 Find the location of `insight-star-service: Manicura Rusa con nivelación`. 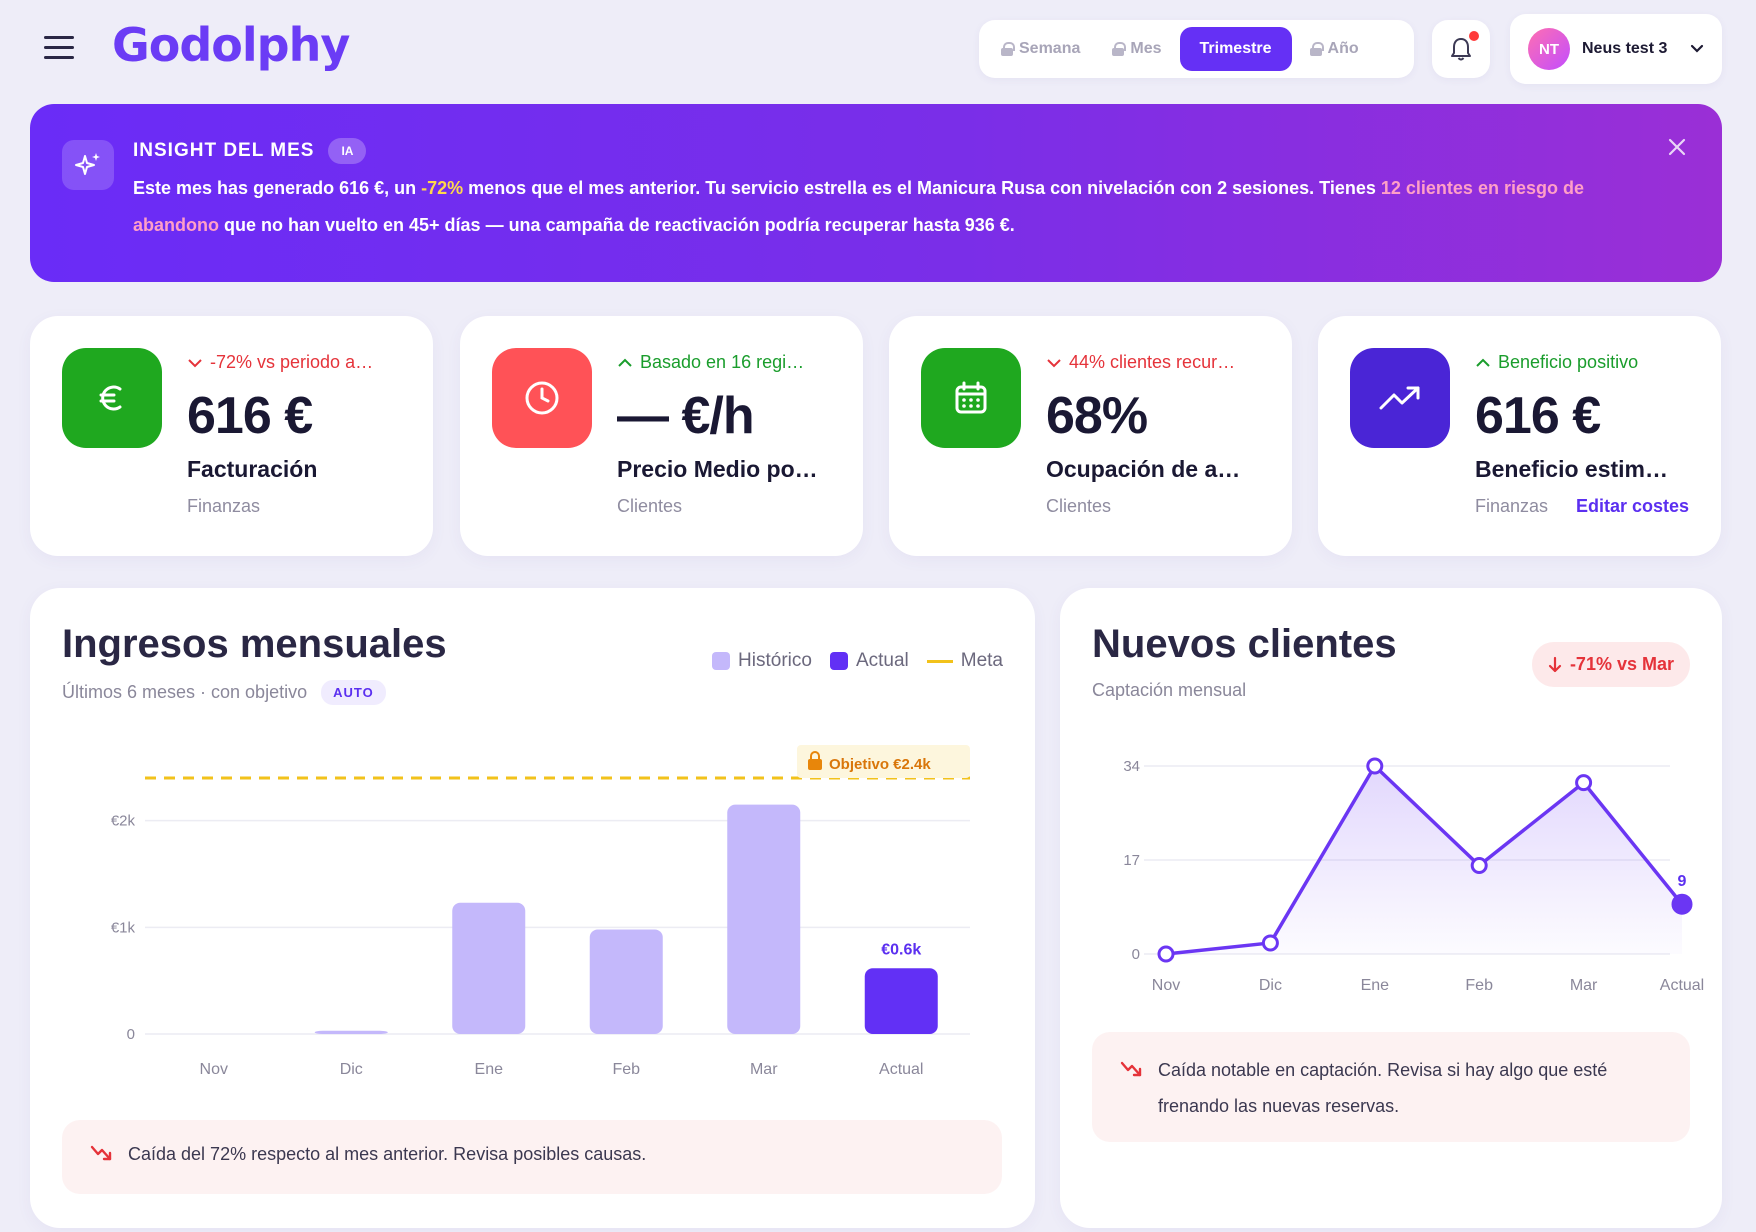

insight-star-service: Manicura Rusa con nivelación is located at coordinates (1046, 188).